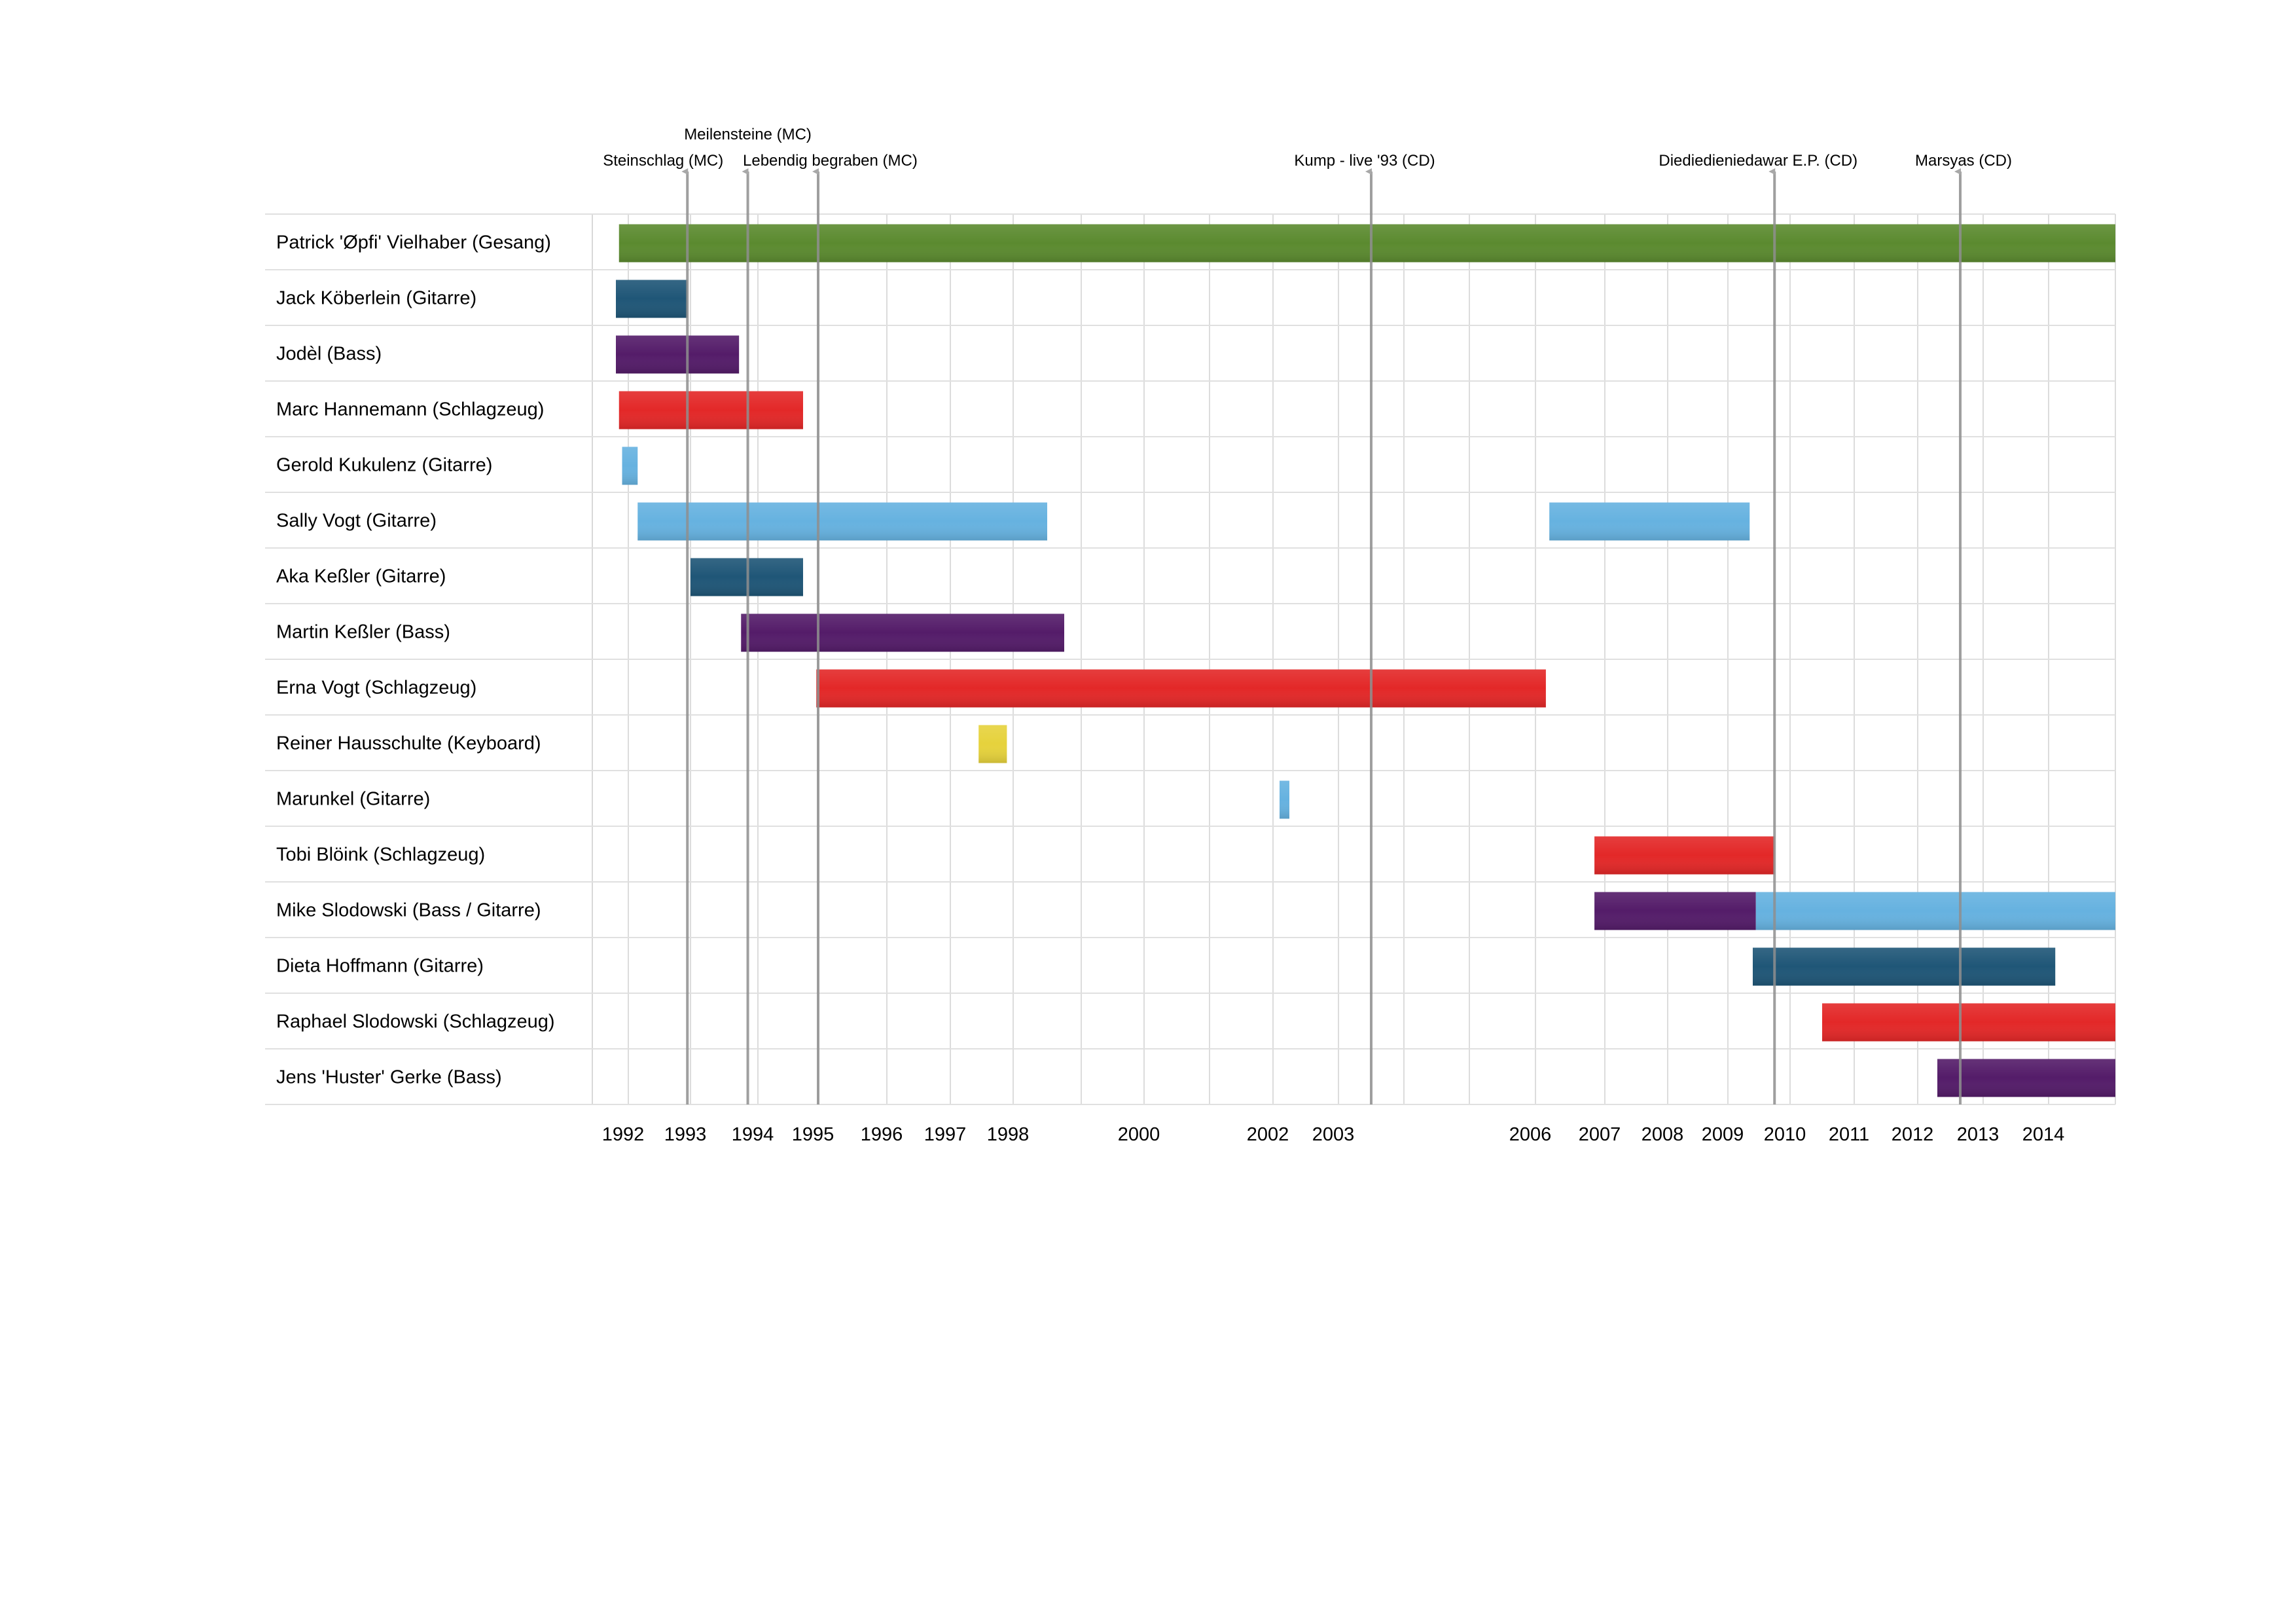 Image resolution: width=2296 pixels, height=1623 pixels. What do you see at coordinates (623, 1134) in the screenshot?
I see `x-tick-label-1992: 1992` at bounding box center [623, 1134].